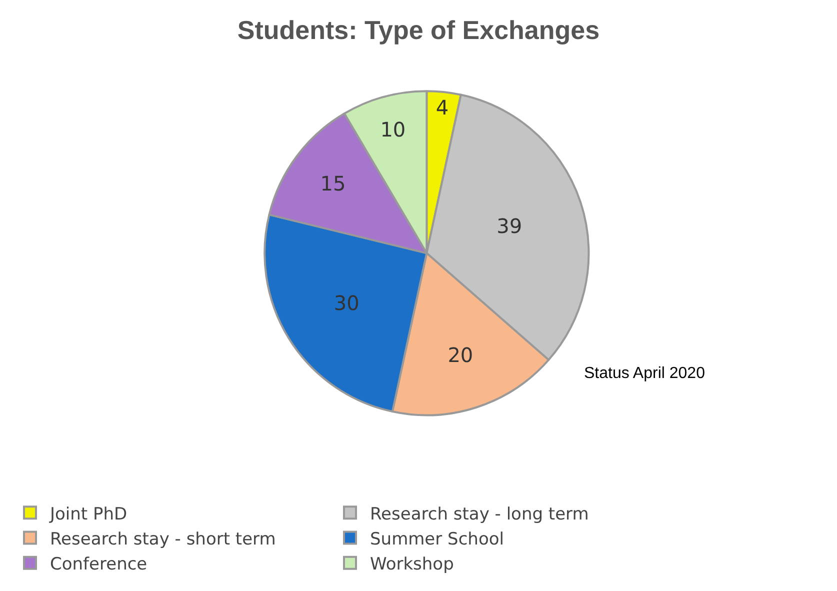 The width and height of the screenshot is (837, 591). I want to click on legend-label: Research stay - short term, so click(163, 539).